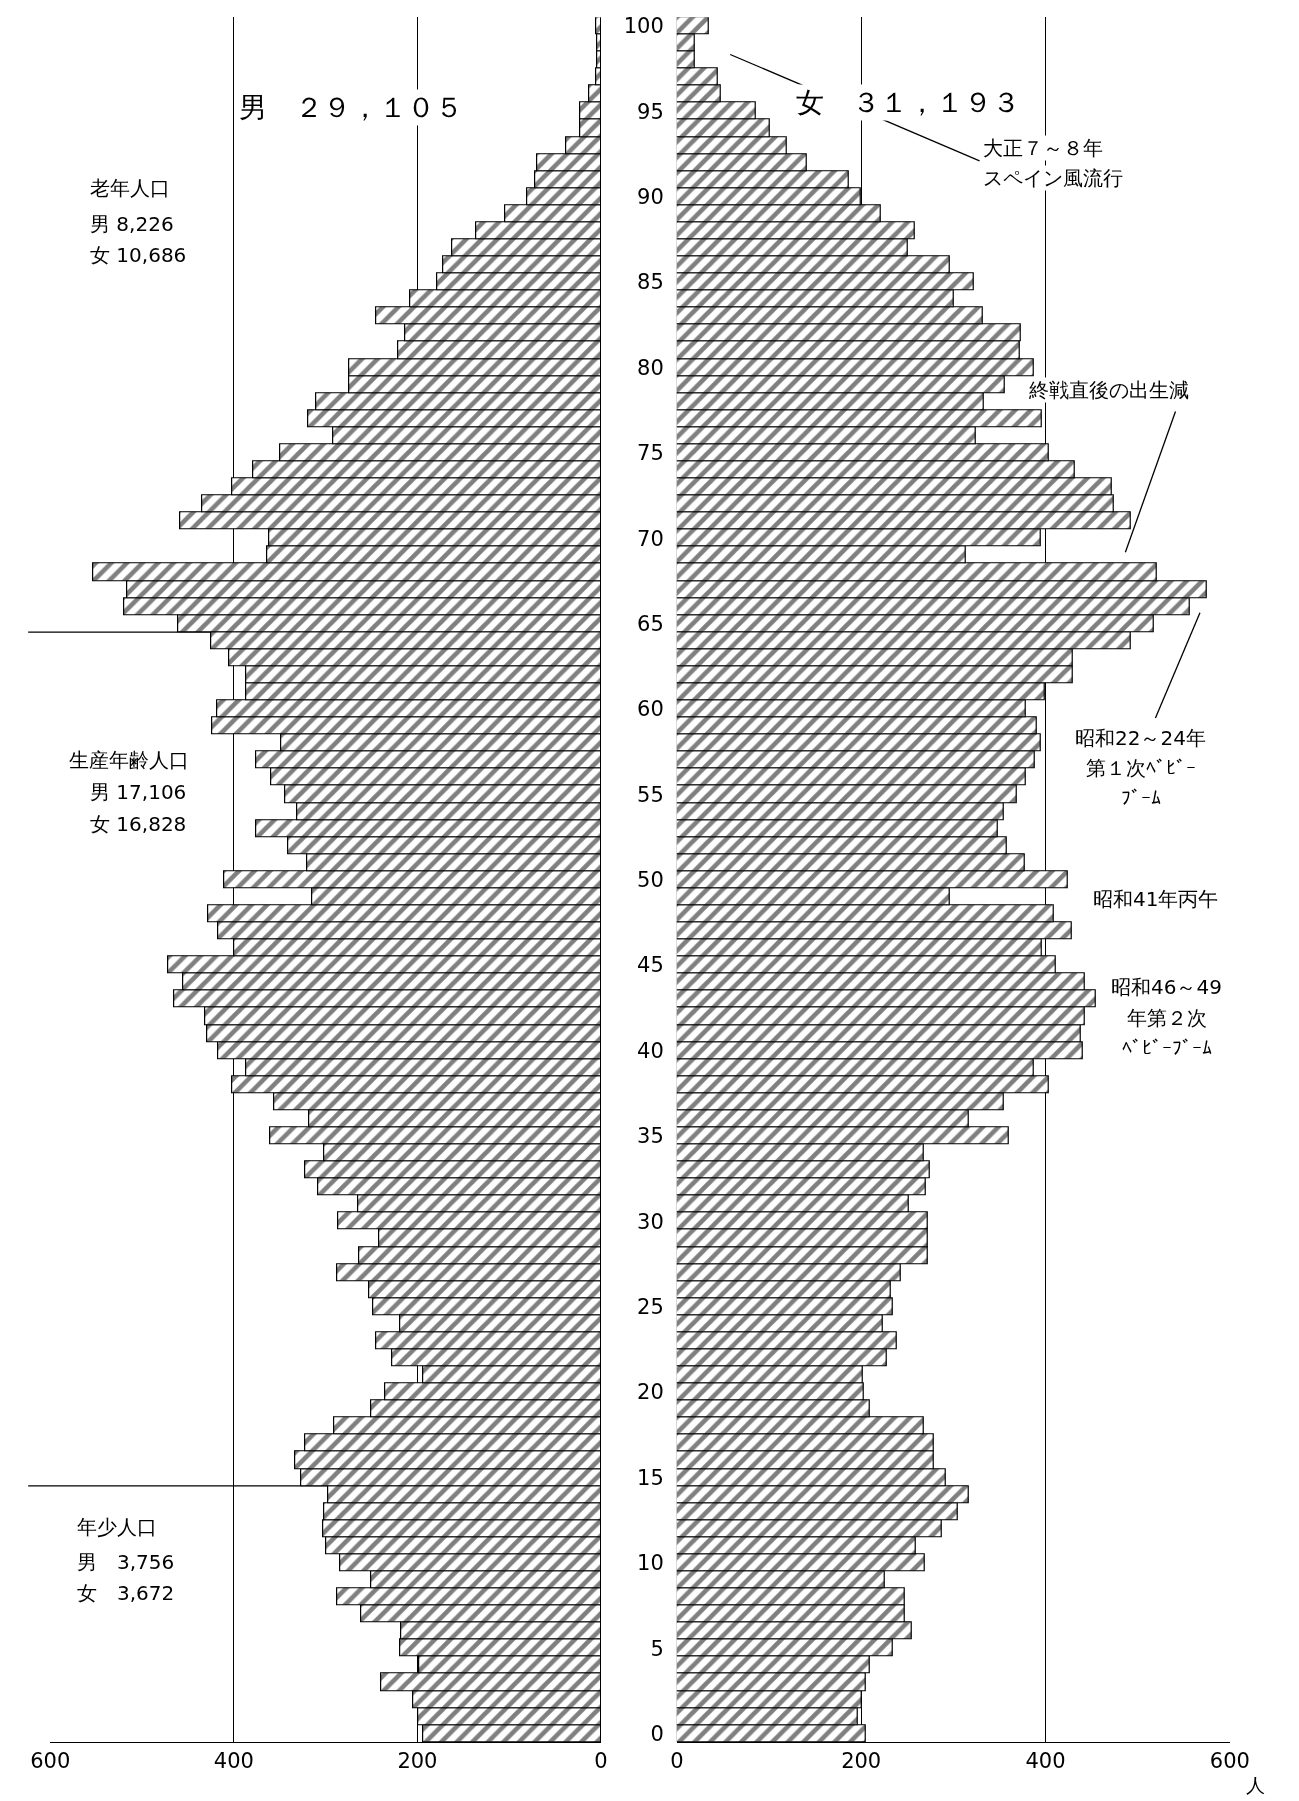 Image resolution: width=1299 pixels, height=1801 pixels. I want to click on y-tick-label: 15, so click(650, 1477).